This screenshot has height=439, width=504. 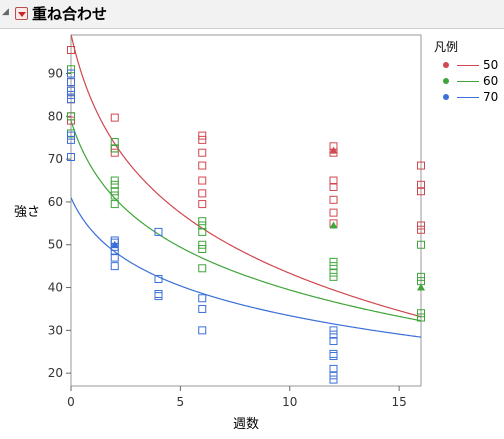 What do you see at coordinates (289, 402) in the screenshot?
I see `x-tick-label: 10` at bounding box center [289, 402].